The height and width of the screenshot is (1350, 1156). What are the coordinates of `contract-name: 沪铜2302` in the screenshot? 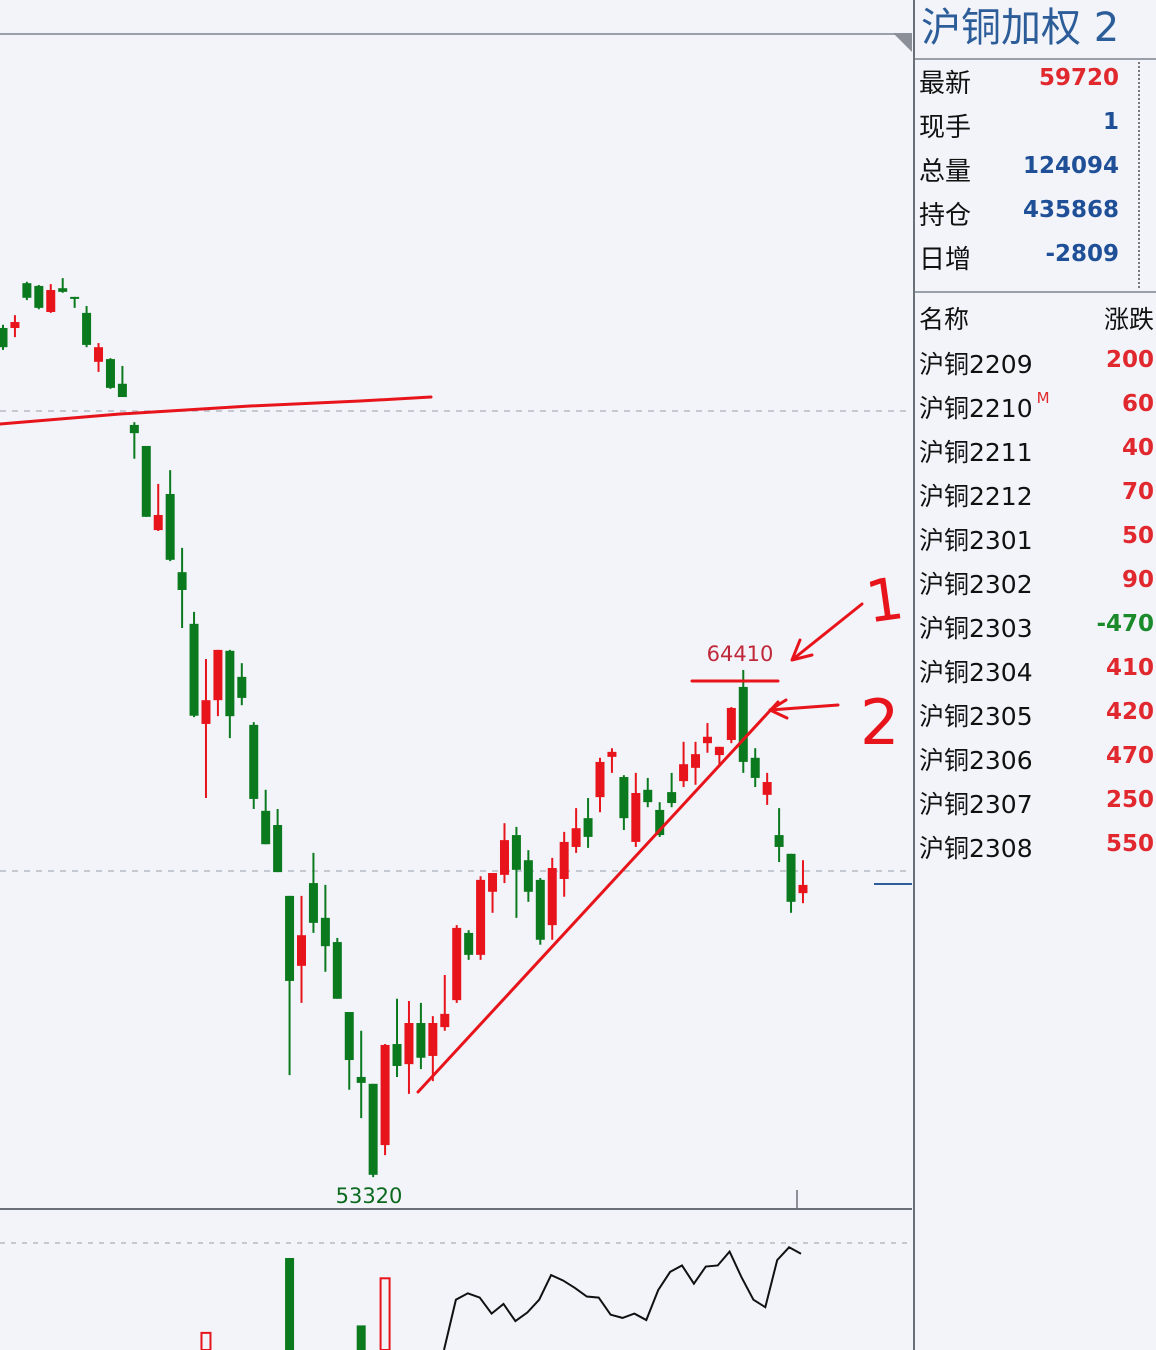 It's located at (978, 583).